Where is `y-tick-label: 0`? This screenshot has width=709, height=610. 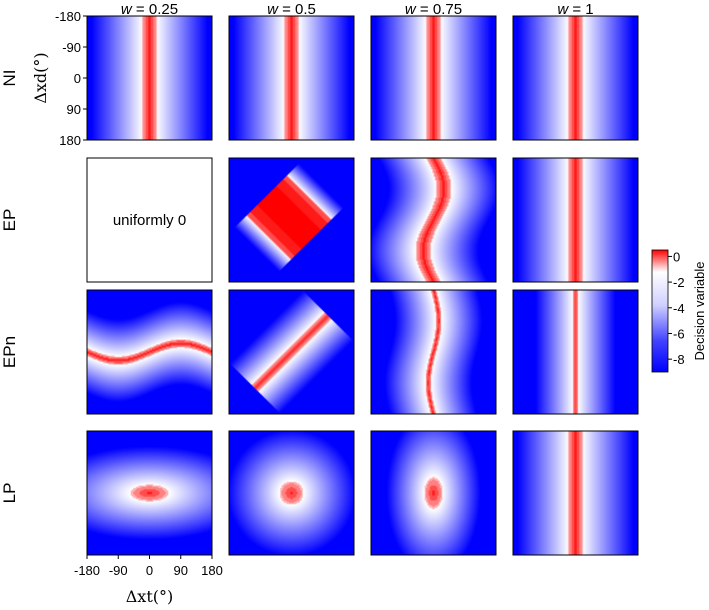 y-tick-label: 0 is located at coordinates (77, 78).